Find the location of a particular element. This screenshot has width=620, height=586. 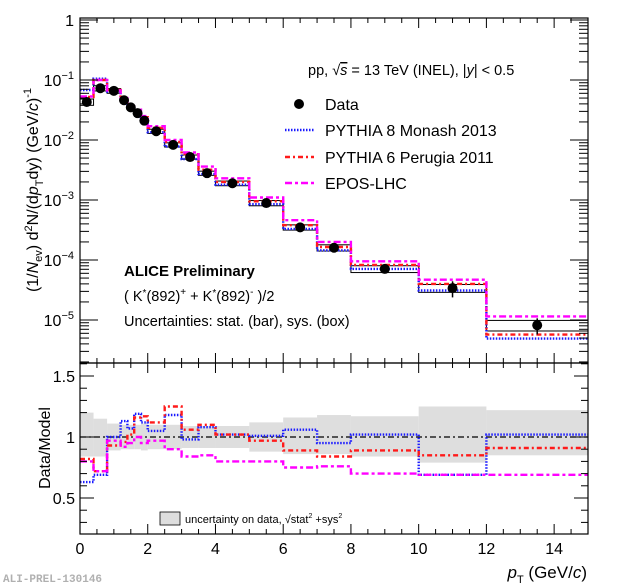

y-tick-label: 1 is located at coordinates (69, 21).